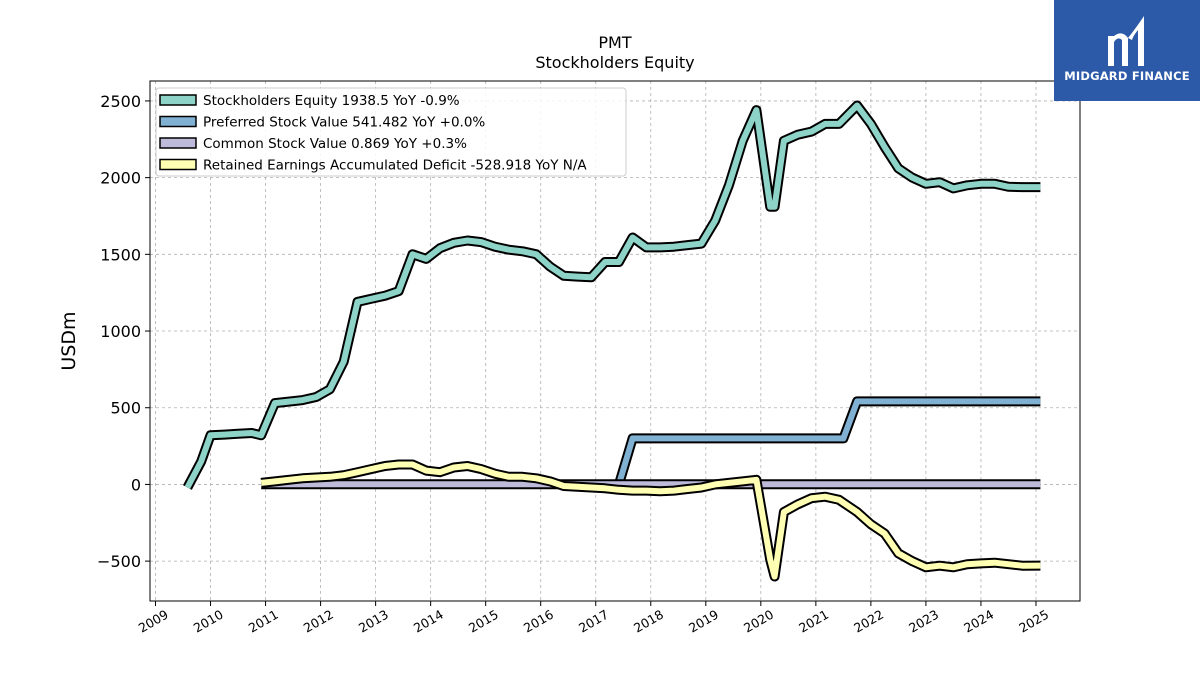 The height and width of the screenshot is (675, 1200). Describe the element at coordinates (120, 331) in the screenshot. I see `y-tick-label: 1000` at that location.